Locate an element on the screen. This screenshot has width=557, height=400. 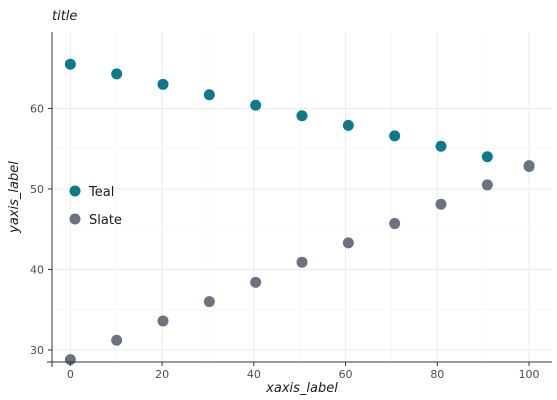
y-axis-title: yaxis_label is located at coordinates (14, 197).